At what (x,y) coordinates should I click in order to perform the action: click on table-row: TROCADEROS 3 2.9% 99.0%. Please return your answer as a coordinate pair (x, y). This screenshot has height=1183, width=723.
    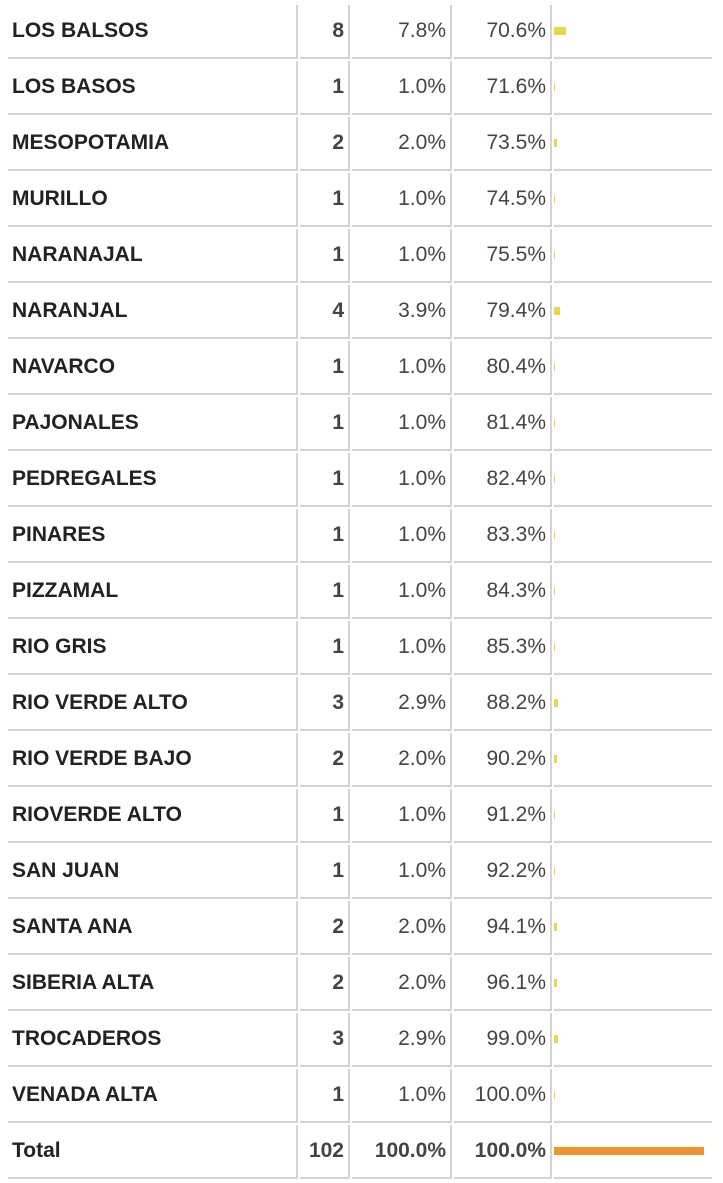
    Looking at the image, I should click on (360, 1040).